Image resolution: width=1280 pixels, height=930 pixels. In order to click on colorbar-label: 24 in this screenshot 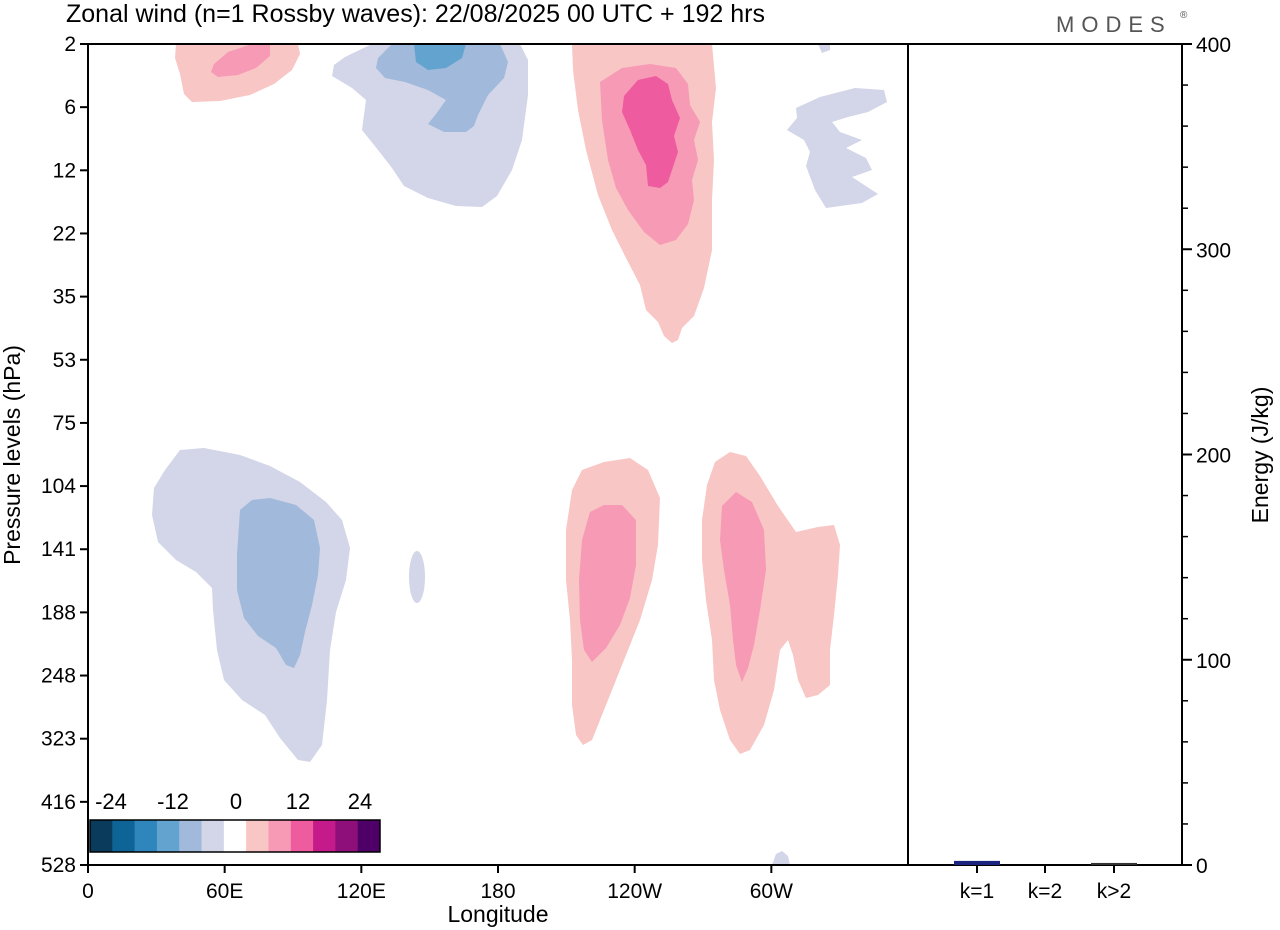, I will do `click(360, 801)`.